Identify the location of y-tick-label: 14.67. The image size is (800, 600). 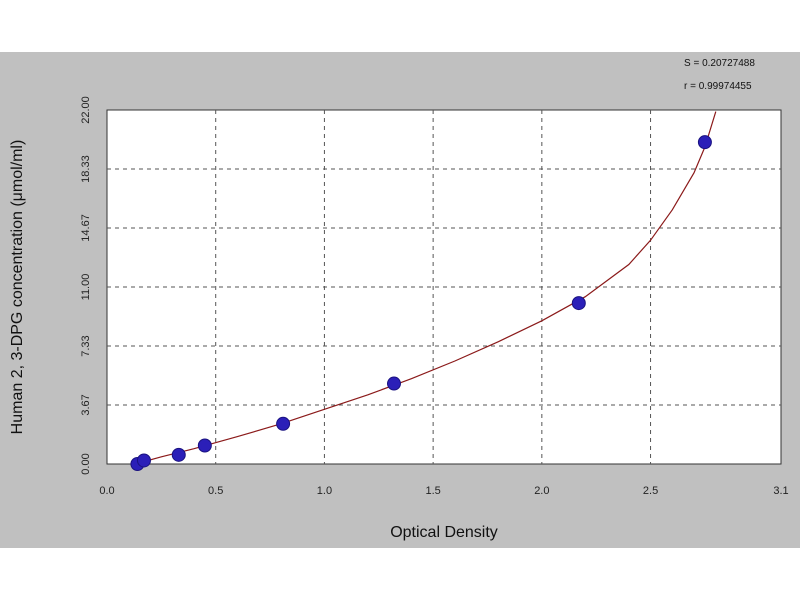
(86, 228).